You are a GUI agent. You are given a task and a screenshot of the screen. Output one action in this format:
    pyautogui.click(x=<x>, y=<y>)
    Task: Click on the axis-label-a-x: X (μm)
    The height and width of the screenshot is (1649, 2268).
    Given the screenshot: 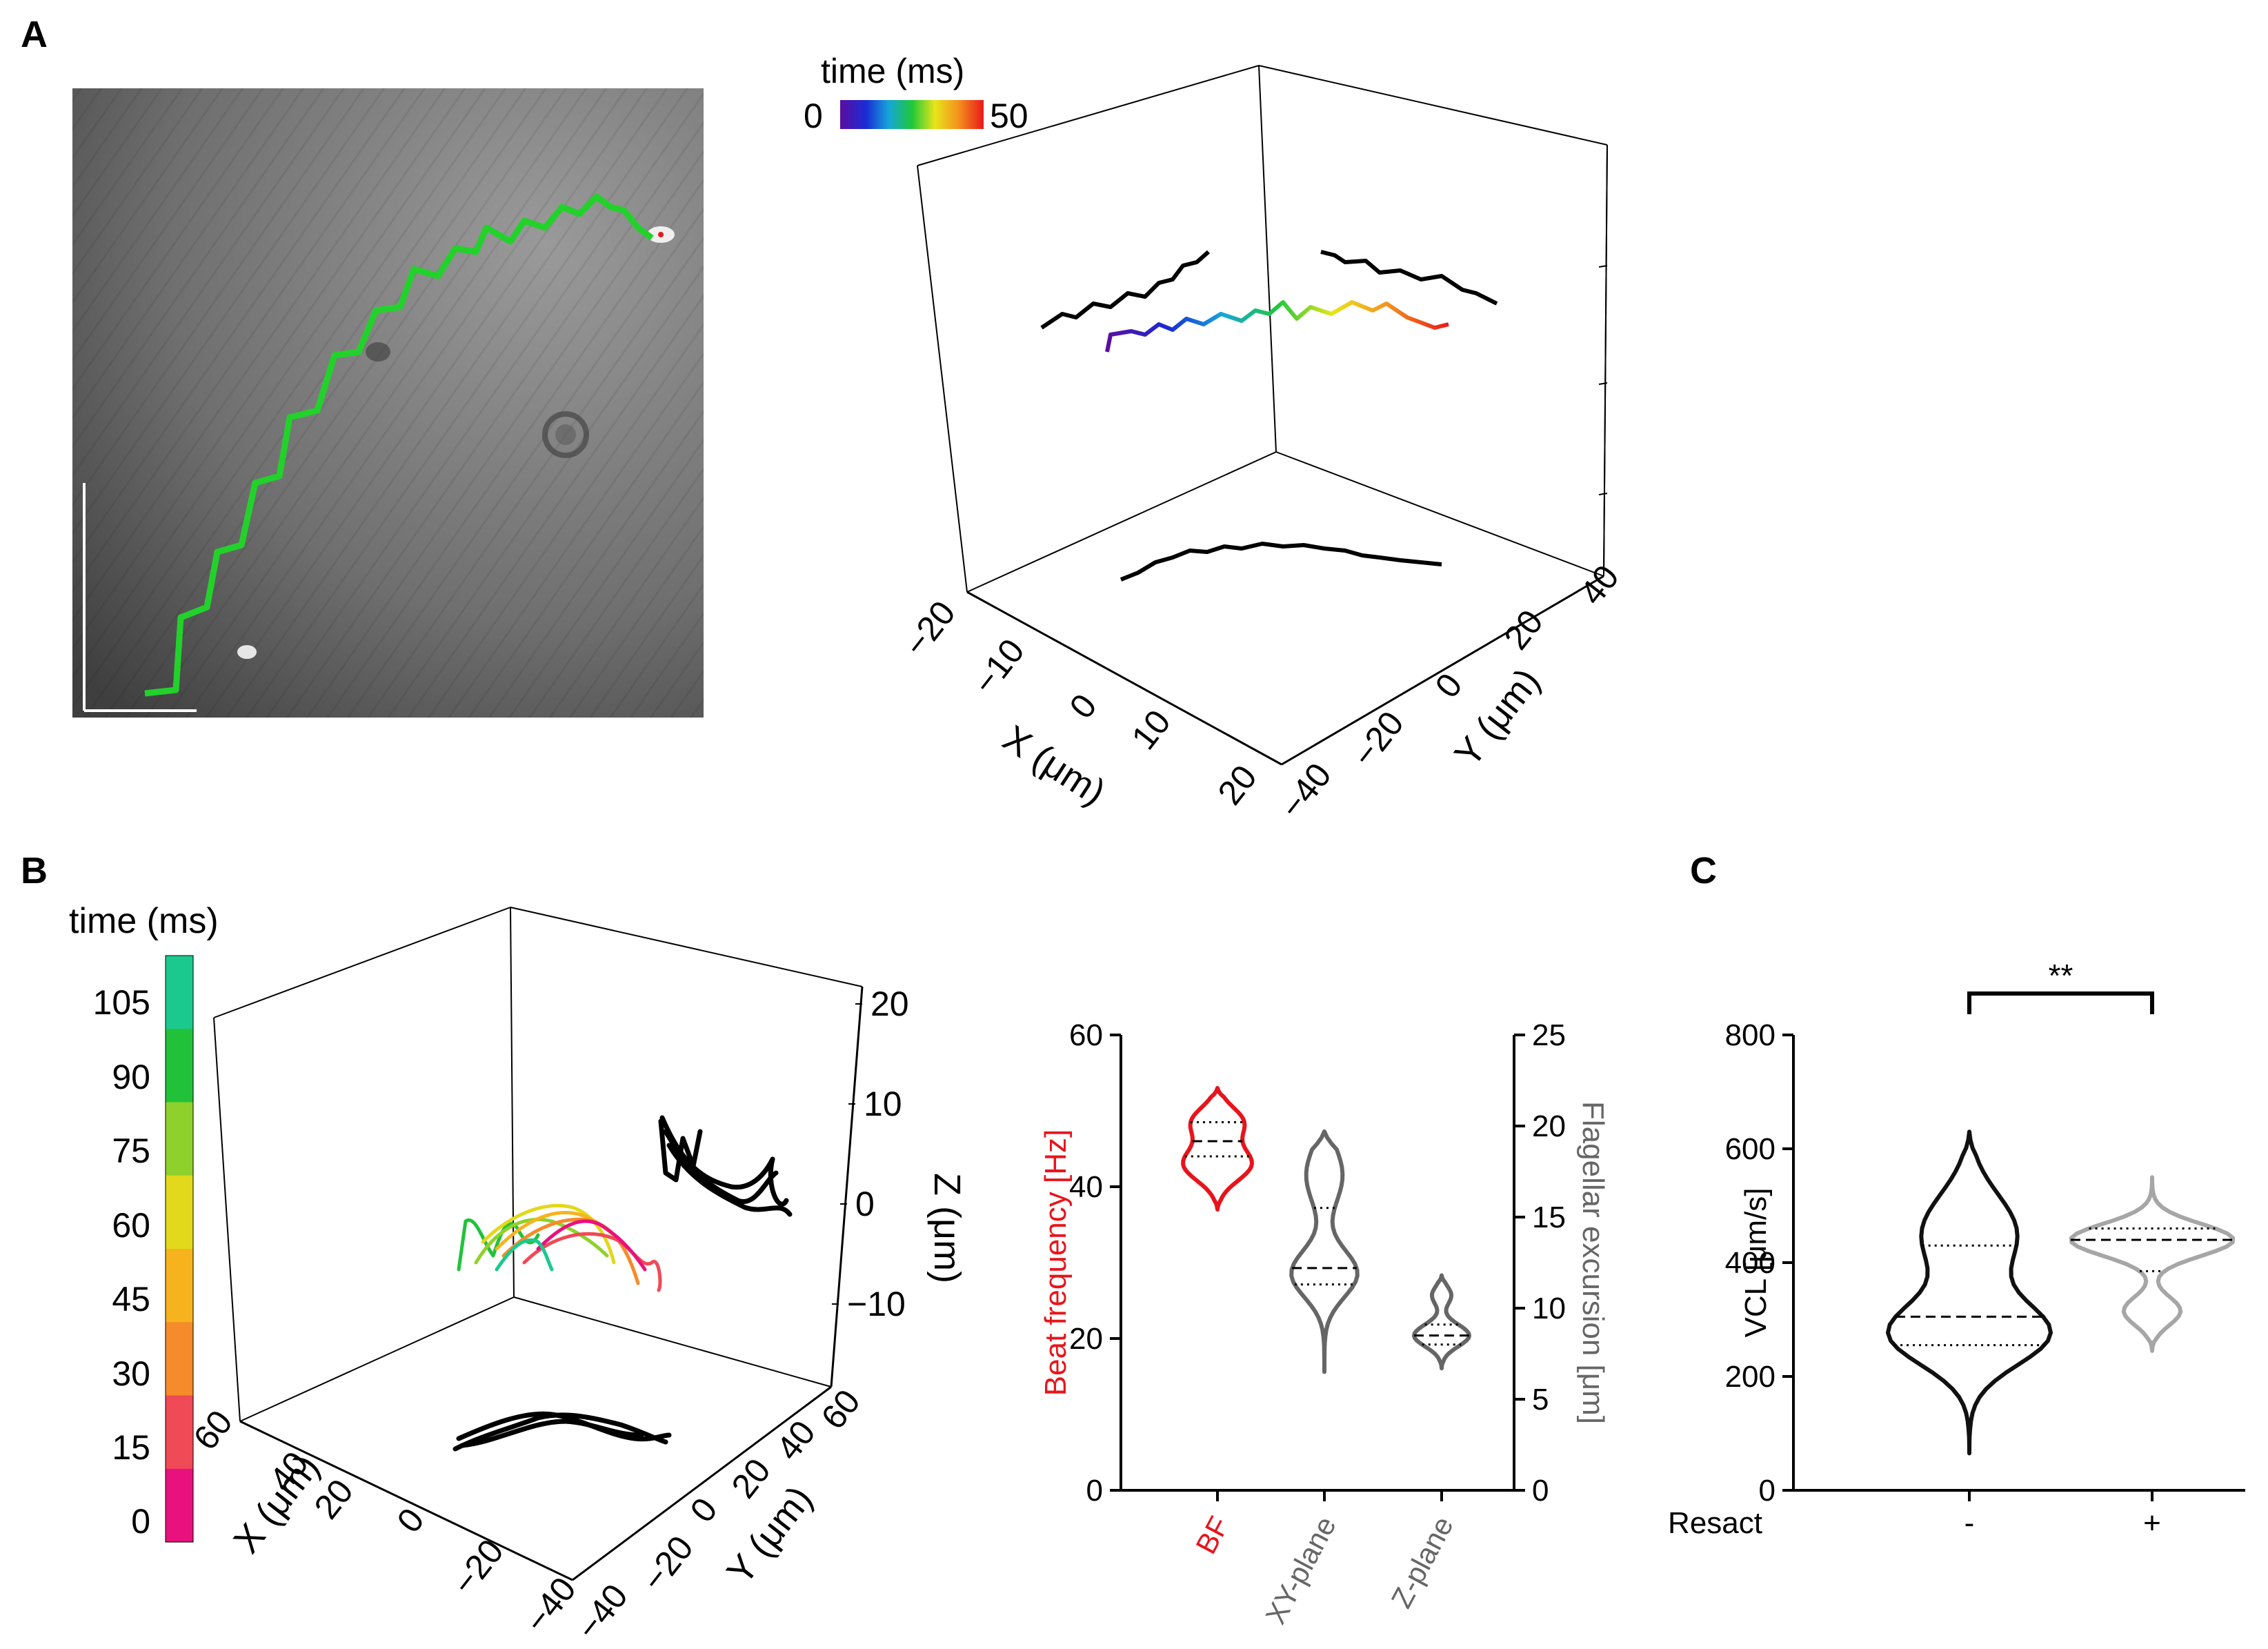 What is the action you would take?
    pyautogui.click(x=1053, y=765)
    